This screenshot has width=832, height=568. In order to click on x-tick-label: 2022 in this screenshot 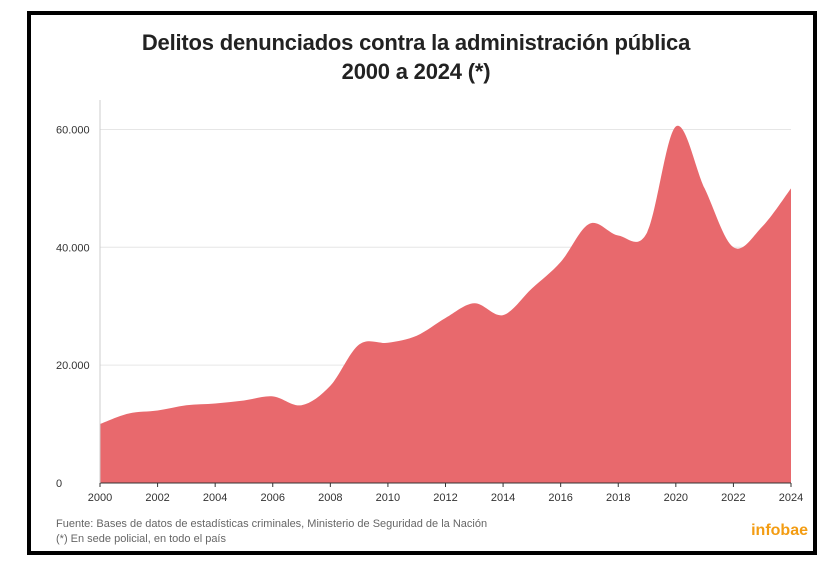, I will do `click(733, 498)`.